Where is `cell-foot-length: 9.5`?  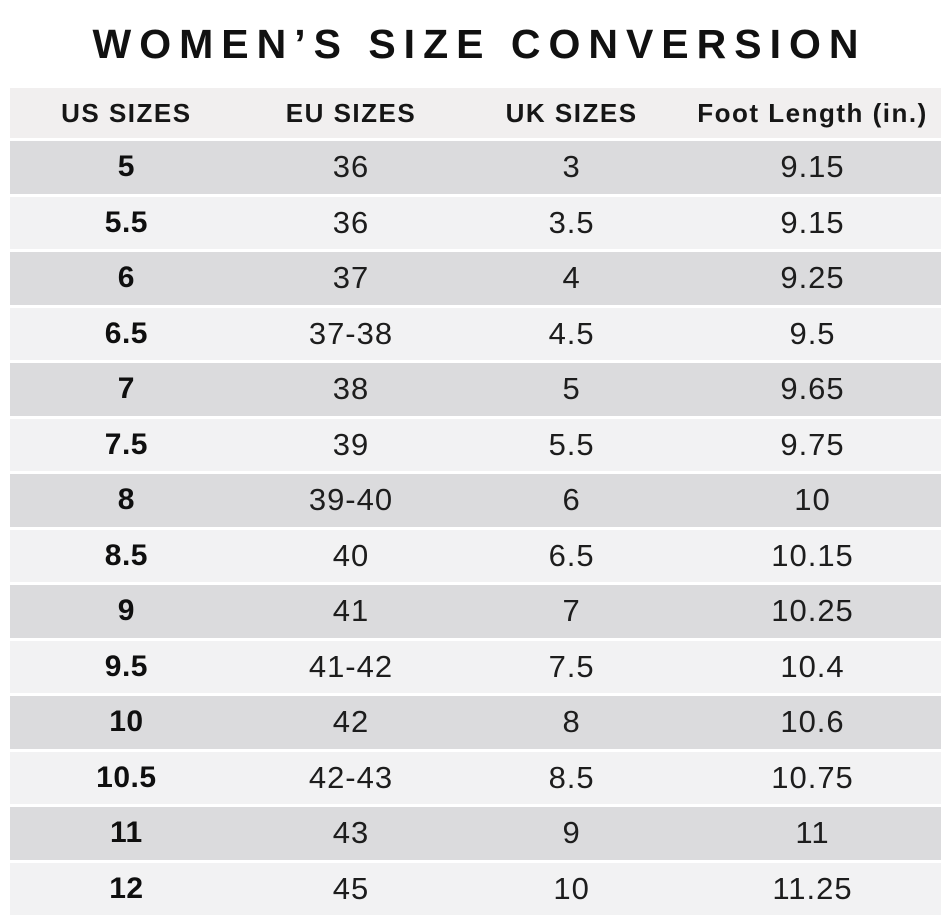 cell-foot-length: 9.5 is located at coordinates (812, 333).